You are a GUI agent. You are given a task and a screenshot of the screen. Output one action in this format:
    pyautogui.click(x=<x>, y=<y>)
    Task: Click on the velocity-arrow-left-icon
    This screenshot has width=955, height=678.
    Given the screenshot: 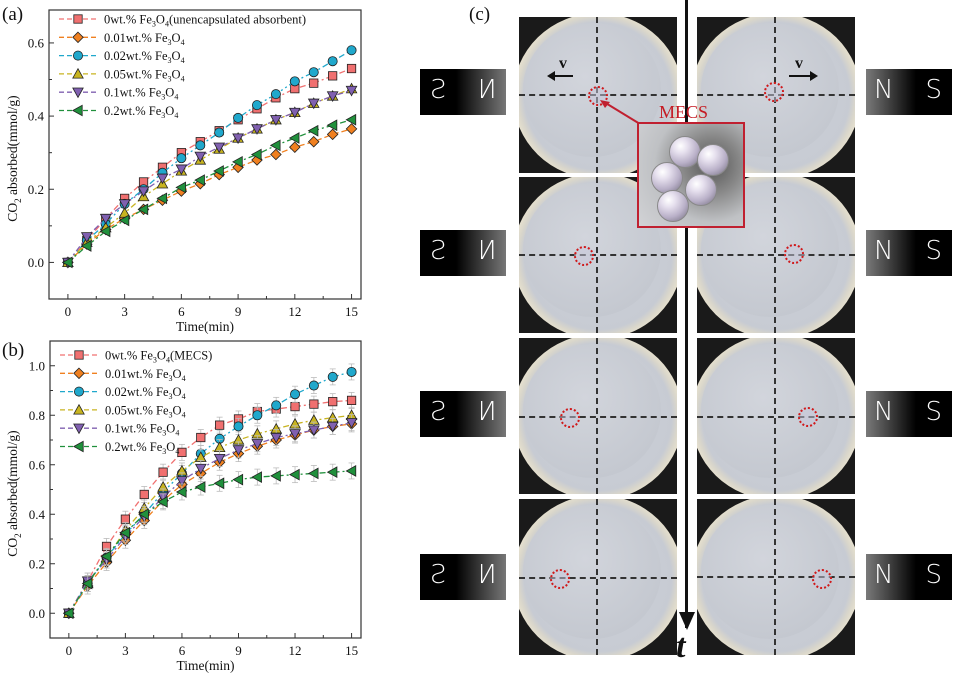 What is the action you would take?
    pyautogui.click(x=562, y=76)
    